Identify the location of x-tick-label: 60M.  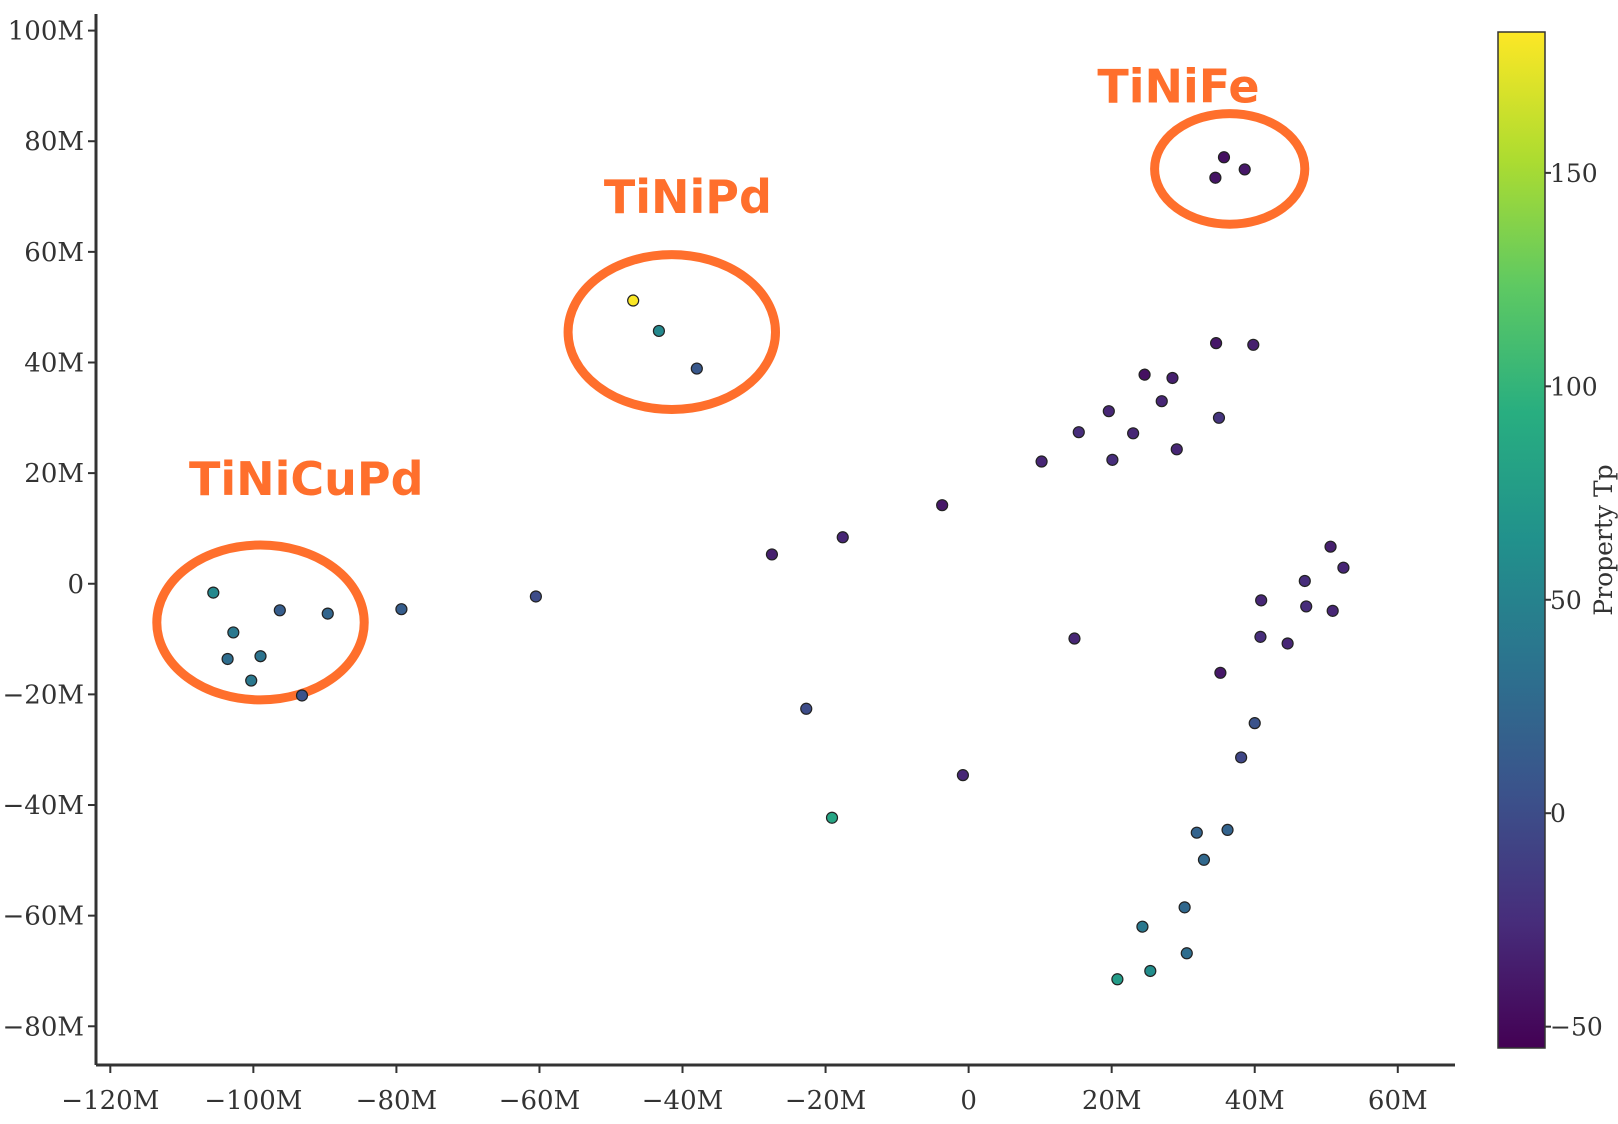
(1398, 1101).